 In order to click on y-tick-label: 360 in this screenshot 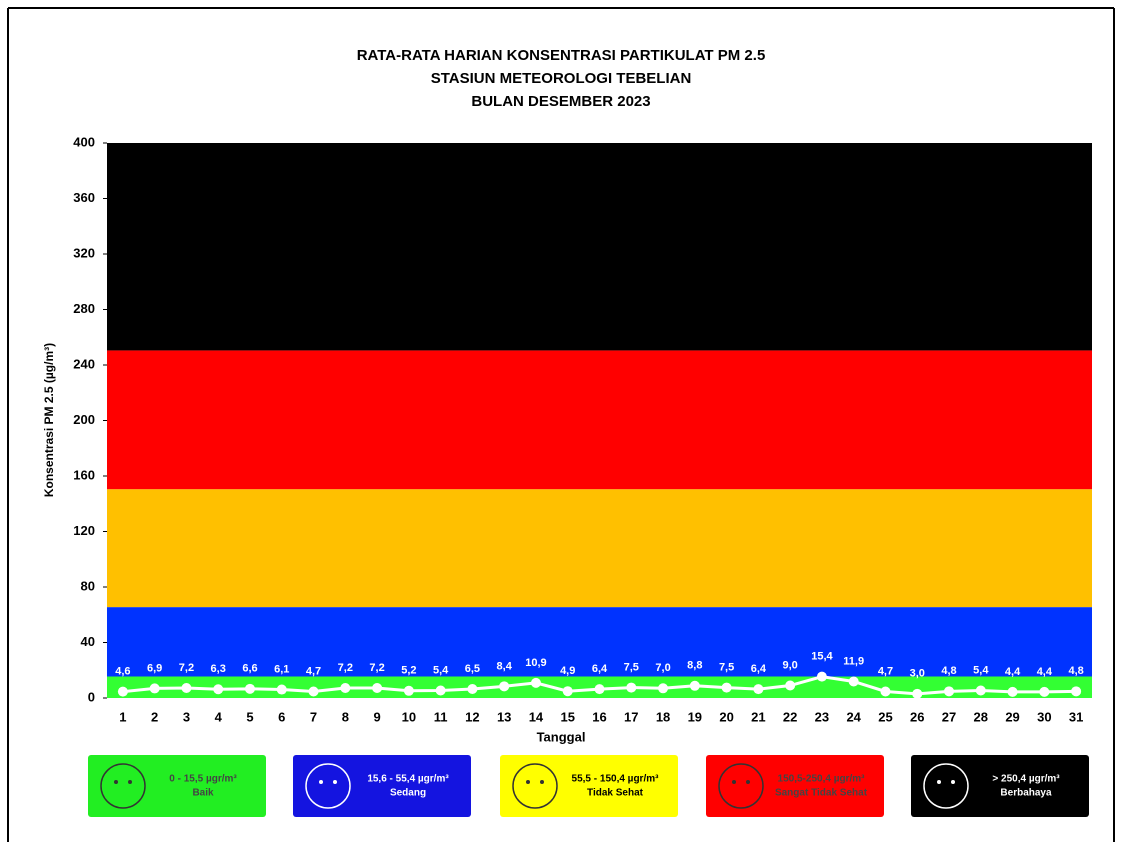, I will do `click(84, 197)`.